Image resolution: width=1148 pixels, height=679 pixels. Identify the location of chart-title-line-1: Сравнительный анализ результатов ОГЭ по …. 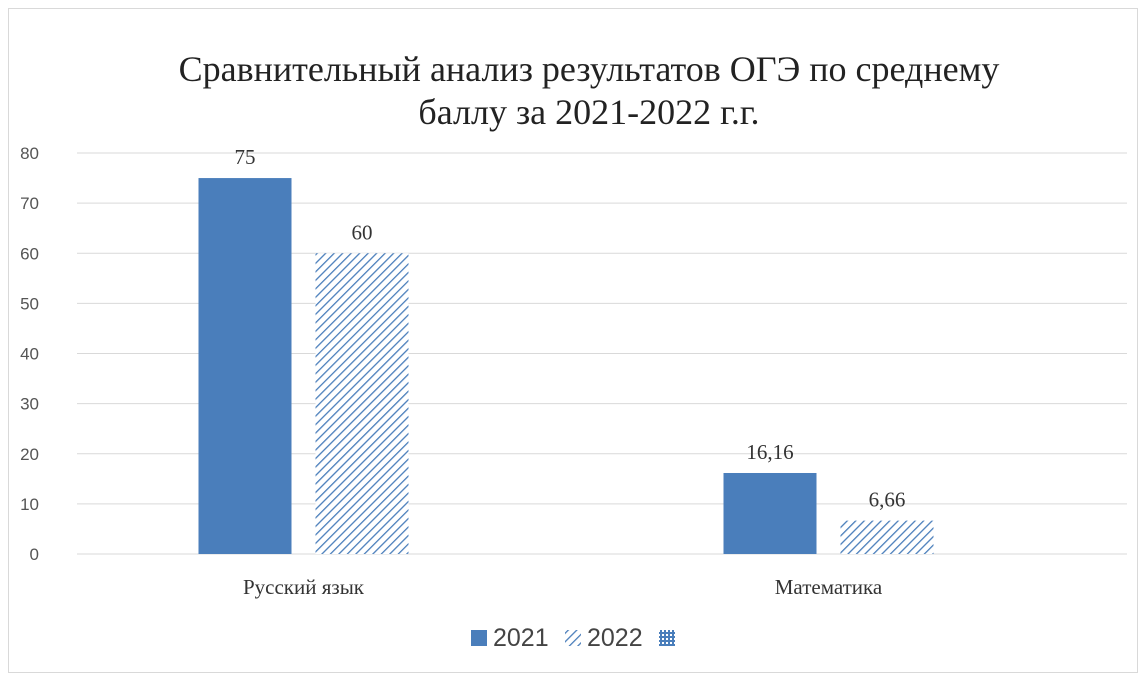
(589, 69).